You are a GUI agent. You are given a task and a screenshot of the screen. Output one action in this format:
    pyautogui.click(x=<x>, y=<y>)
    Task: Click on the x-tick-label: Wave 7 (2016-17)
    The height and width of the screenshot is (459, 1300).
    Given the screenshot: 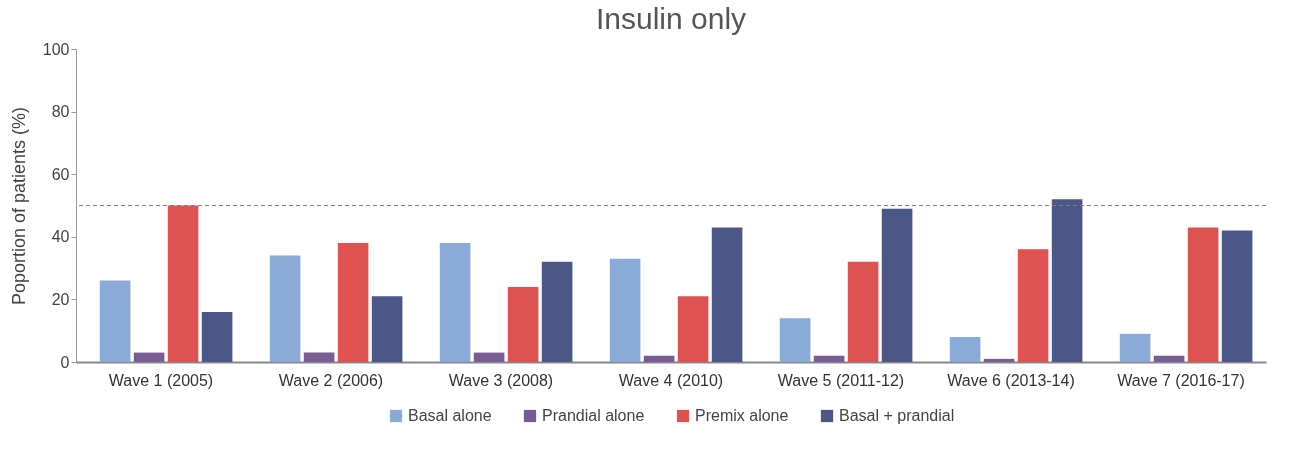 What is the action you would take?
    pyautogui.click(x=1181, y=380)
    